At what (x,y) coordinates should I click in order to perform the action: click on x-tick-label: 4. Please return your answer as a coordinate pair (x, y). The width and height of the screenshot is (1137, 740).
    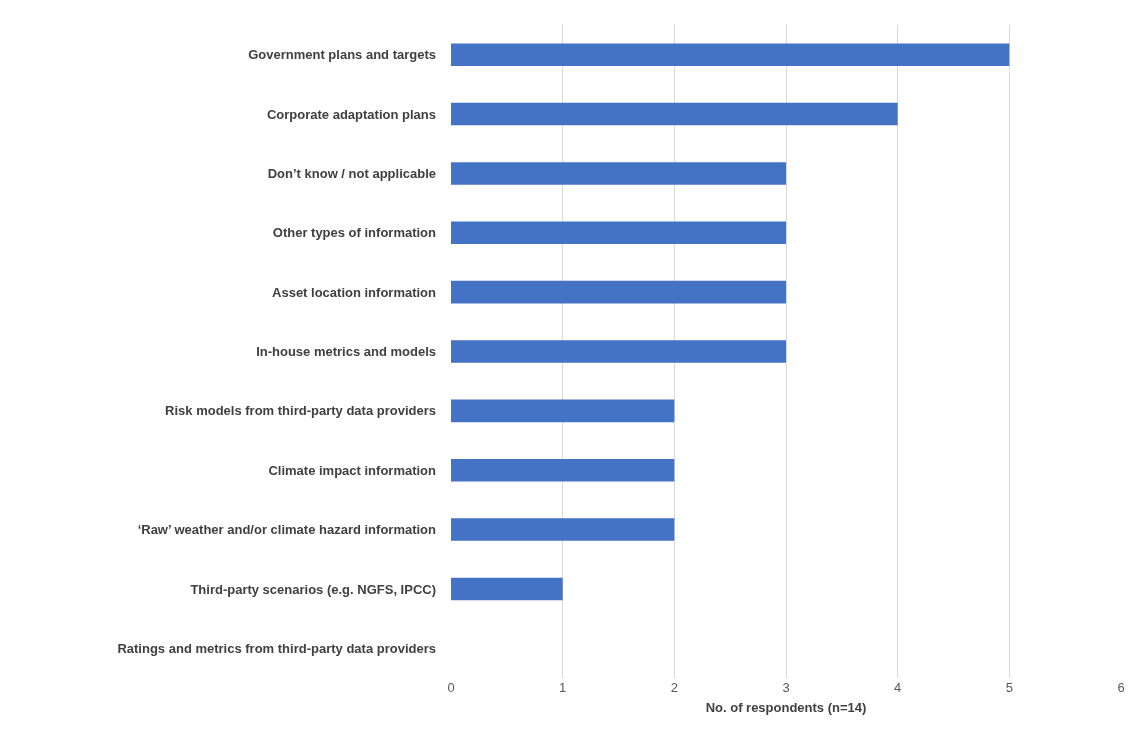
    Looking at the image, I should click on (898, 687).